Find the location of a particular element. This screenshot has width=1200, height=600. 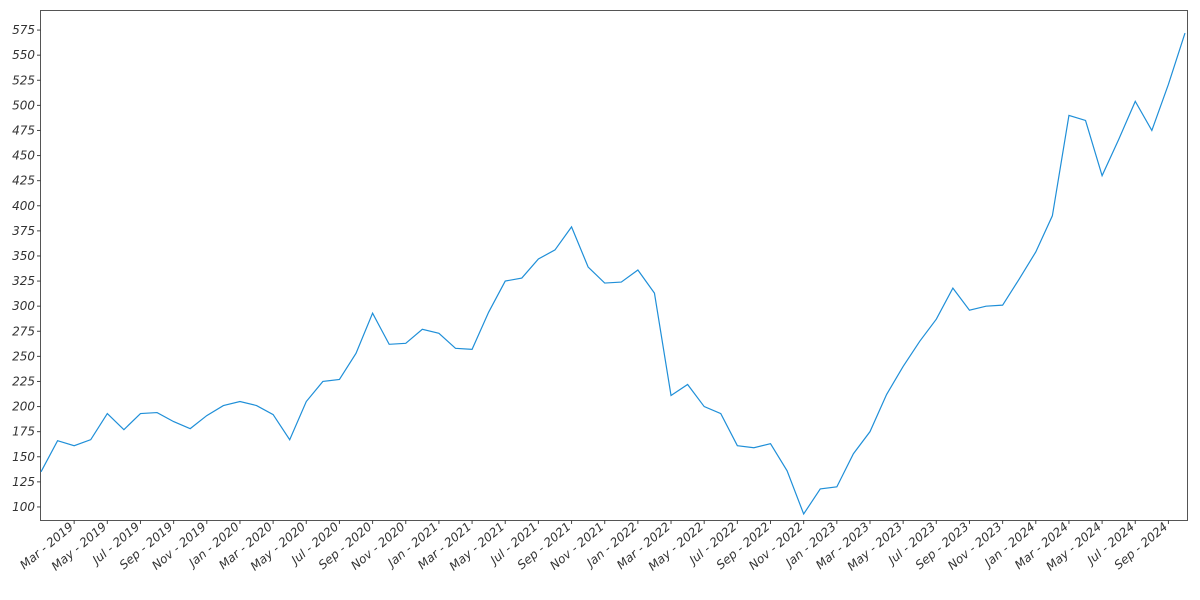

y-tick-label: 150 is located at coordinates (23, 457).